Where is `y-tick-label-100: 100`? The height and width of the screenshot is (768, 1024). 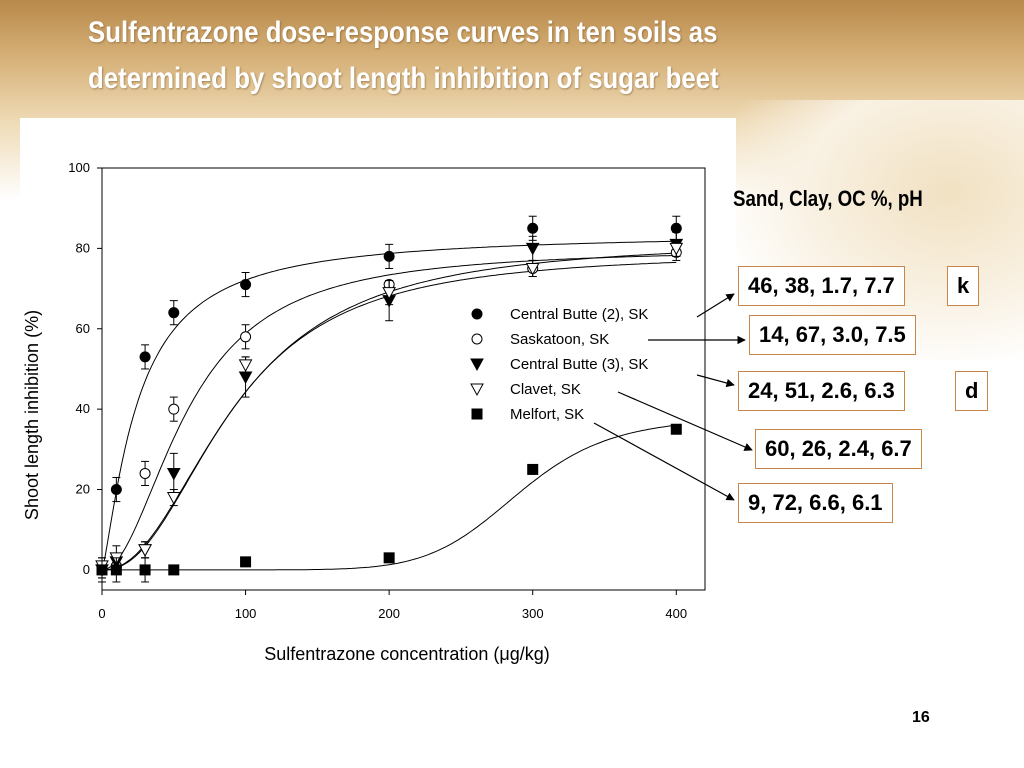 y-tick-label-100: 100 is located at coordinates (79, 167).